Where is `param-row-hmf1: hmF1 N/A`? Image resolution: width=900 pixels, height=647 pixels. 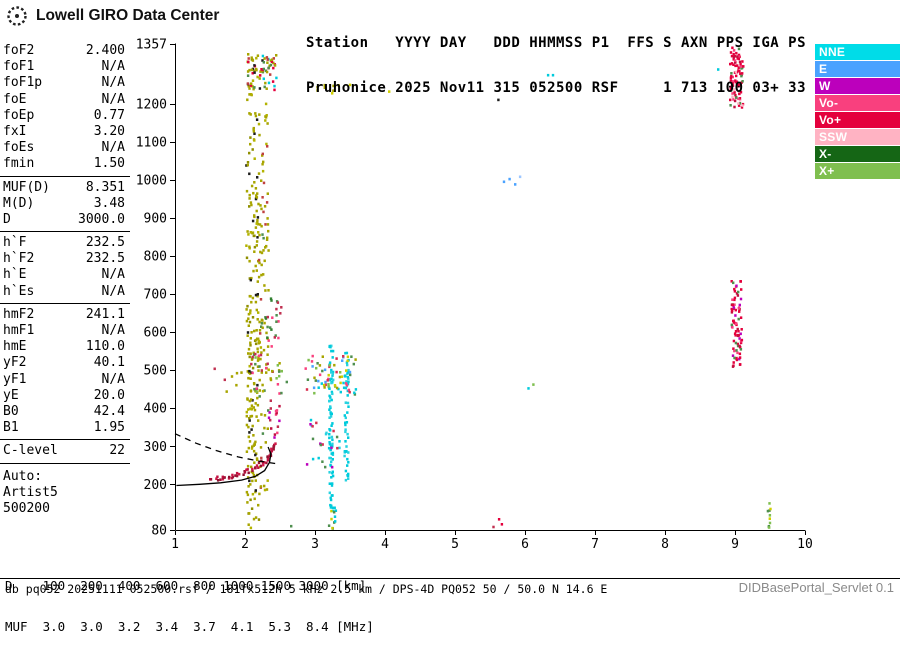 param-row-hmf1: hmF1 N/A is located at coordinates (65, 331).